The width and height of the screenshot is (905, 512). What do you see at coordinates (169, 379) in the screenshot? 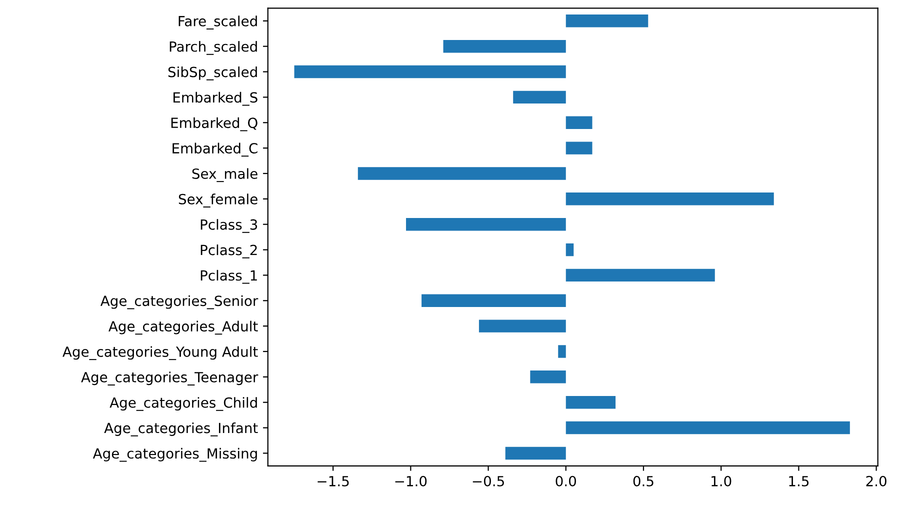
I see `y-tick-label: Age_categories_Teenager` at bounding box center [169, 379].